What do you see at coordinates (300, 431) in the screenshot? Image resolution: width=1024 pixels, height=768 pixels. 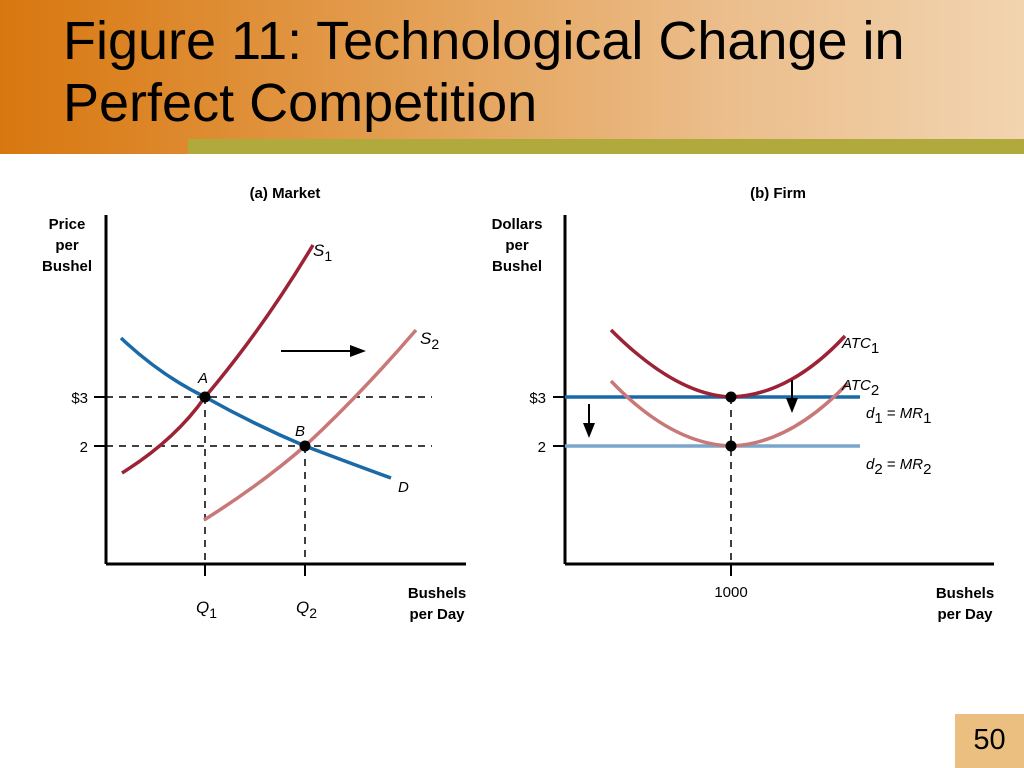 I see `point-label-b: B` at bounding box center [300, 431].